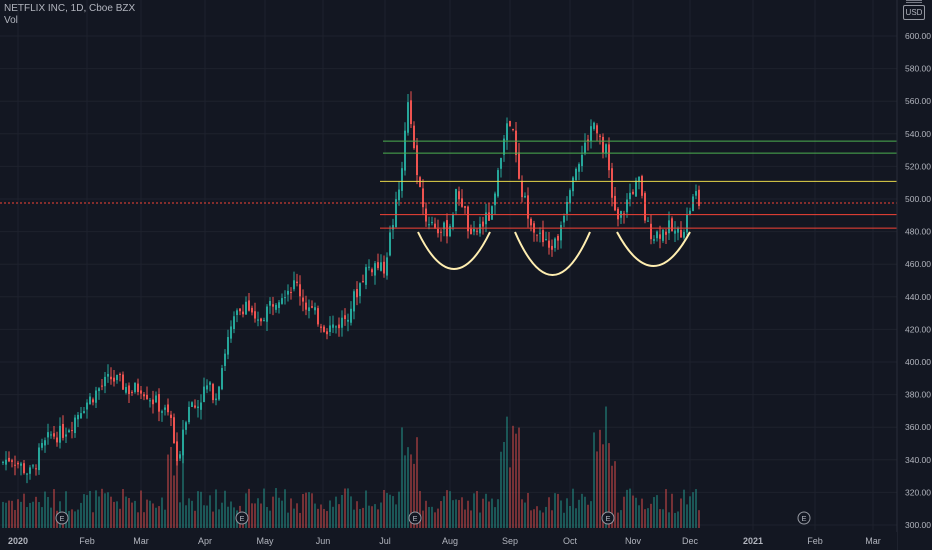  What do you see at coordinates (11, 20) in the screenshot?
I see `volume-indicator-label: Vol` at bounding box center [11, 20].